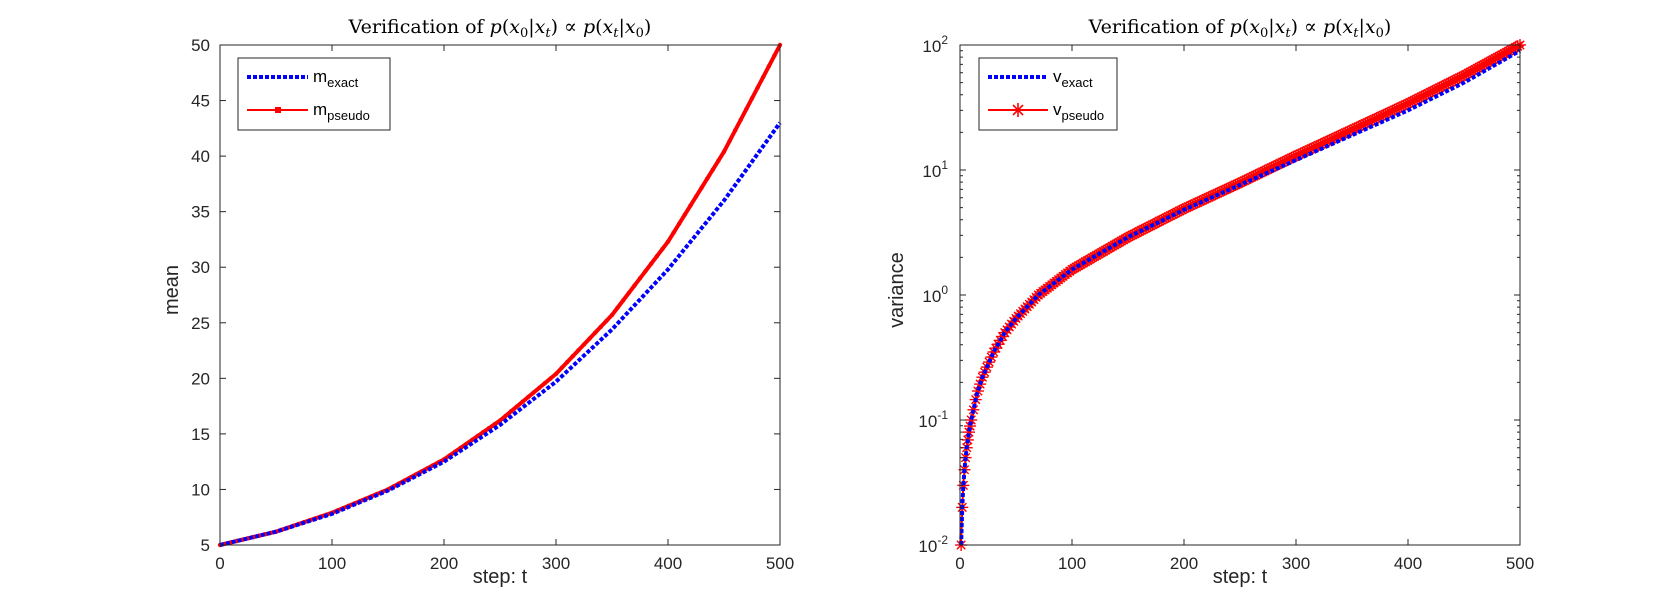 This screenshot has height=590, width=1678. Describe the element at coordinates (200, 212) in the screenshot. I see `mean-y-tick-label: 35` at that location.